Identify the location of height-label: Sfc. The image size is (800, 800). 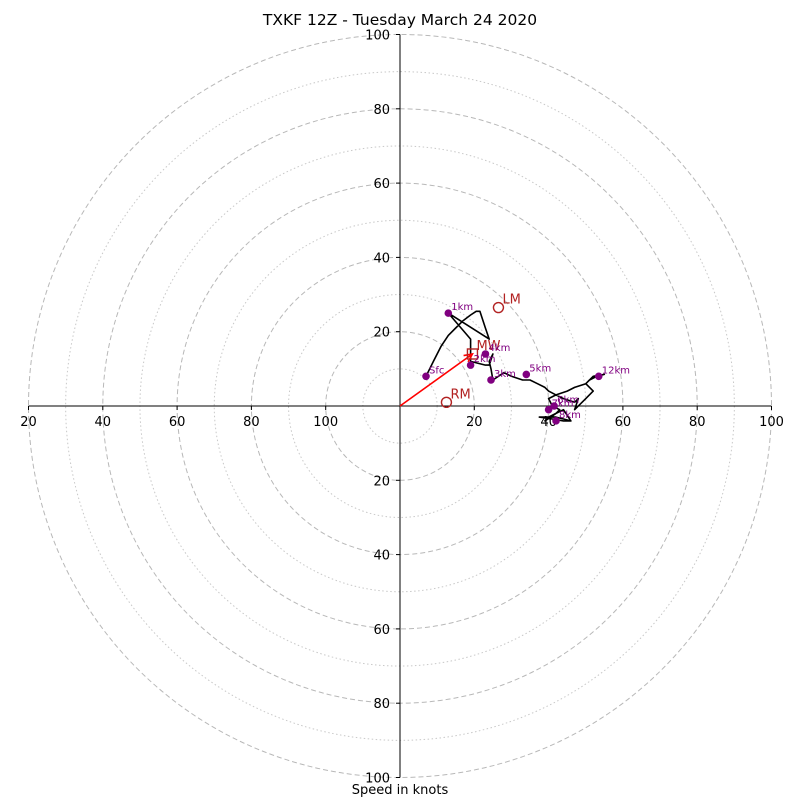
(436, 370).